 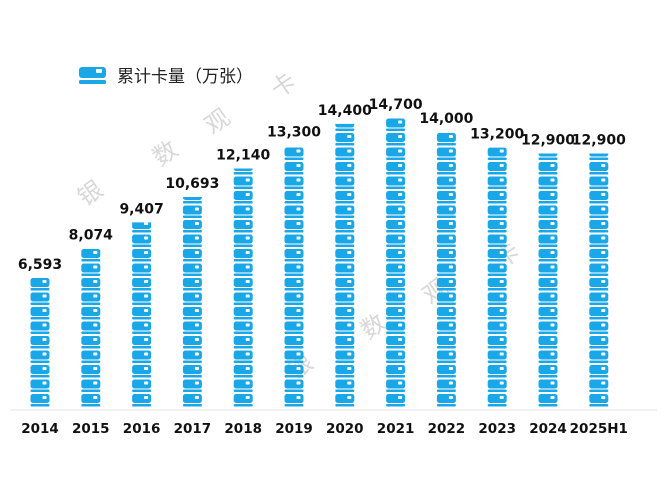 What do you see at coordinates (599, 280) in the screenshot?
I see `bar-2025H1` at bounding box center [599, 280].